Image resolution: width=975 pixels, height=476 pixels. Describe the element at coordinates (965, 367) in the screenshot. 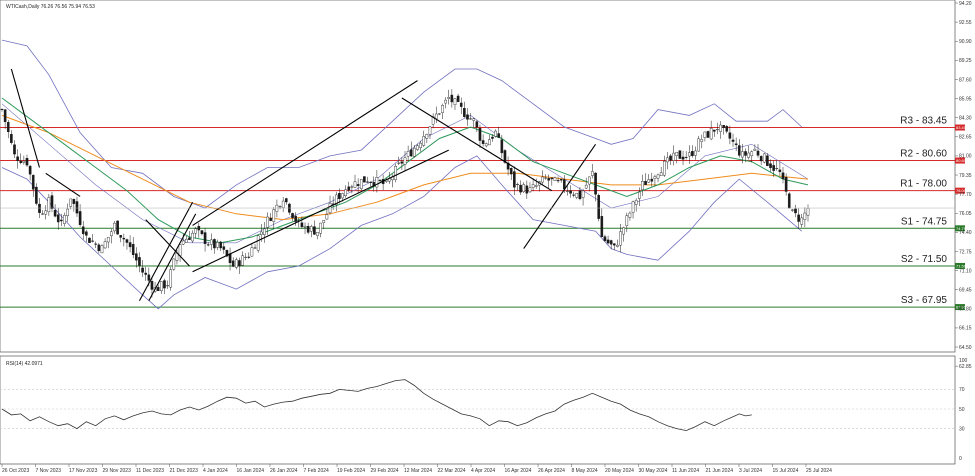

I see `price-tick-label: 62.85` at that location.